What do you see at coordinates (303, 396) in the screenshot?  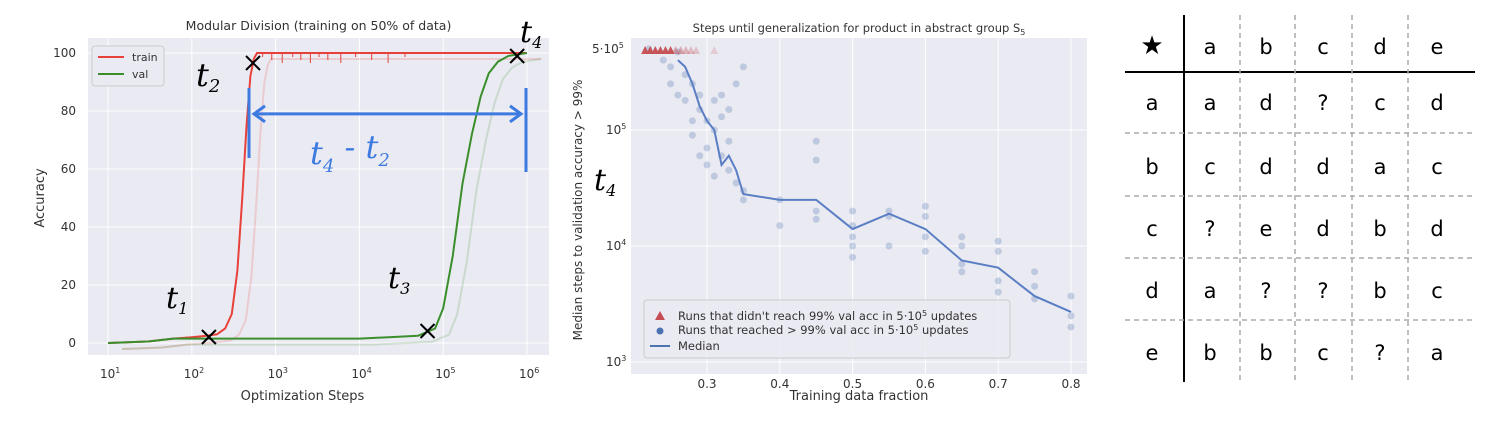 I see `x-axis-label: Optimization Steps` at bounding box center [303, 396].